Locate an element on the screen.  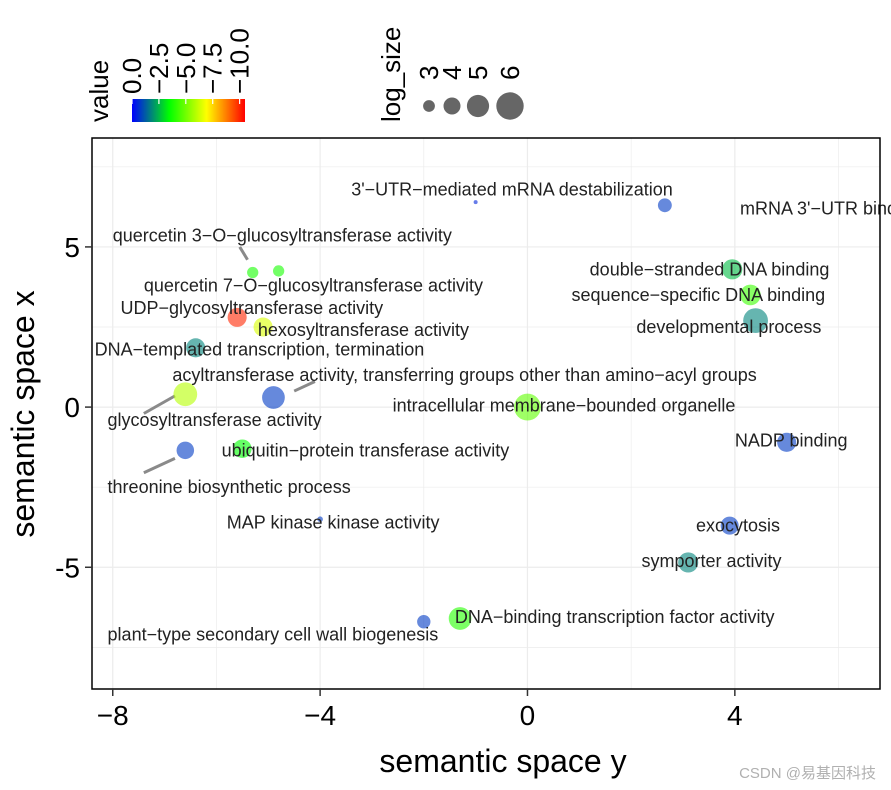
x-tick-label: 0 is located at coordinates (528, 715).